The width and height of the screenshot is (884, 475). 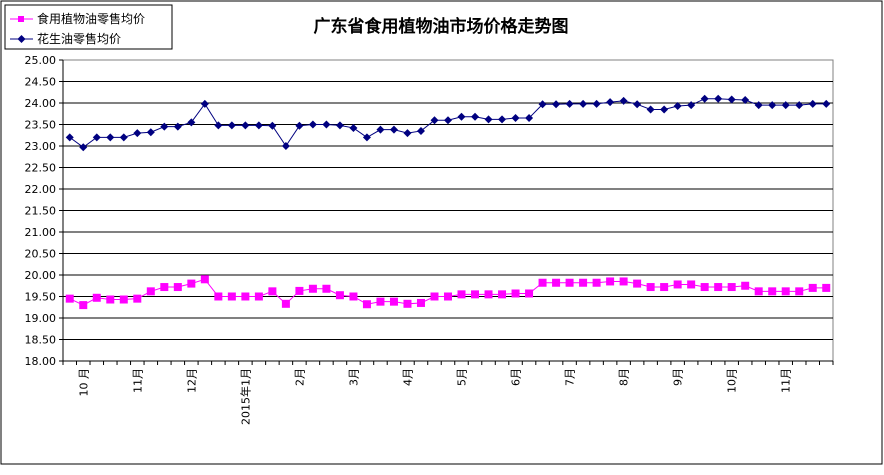 I want to click on x-tick-label: 3月, so click(x=353, y=377).